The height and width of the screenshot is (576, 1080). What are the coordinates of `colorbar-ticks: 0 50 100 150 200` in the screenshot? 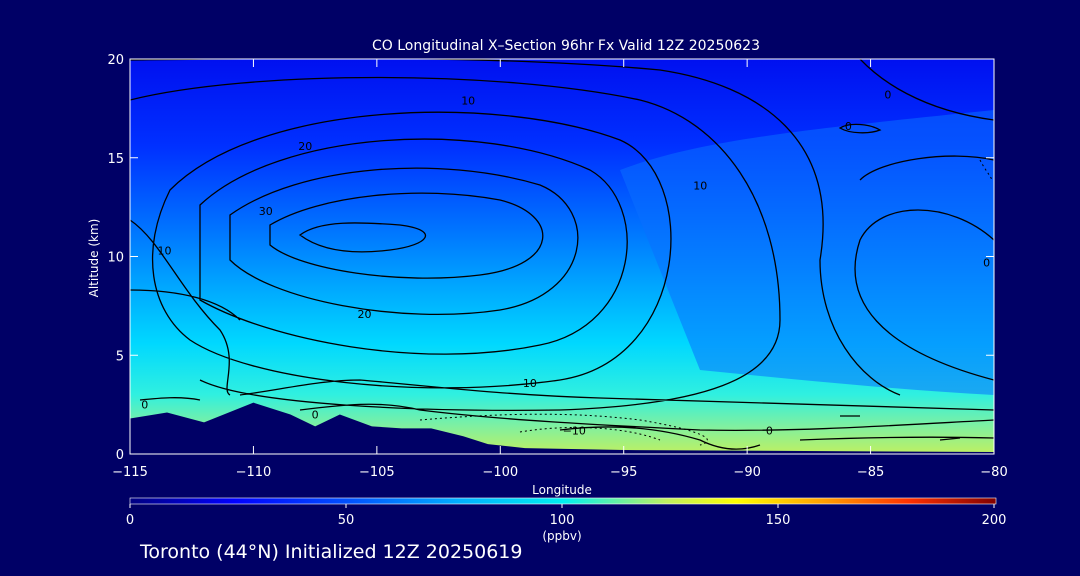 It's located at (566, 516).